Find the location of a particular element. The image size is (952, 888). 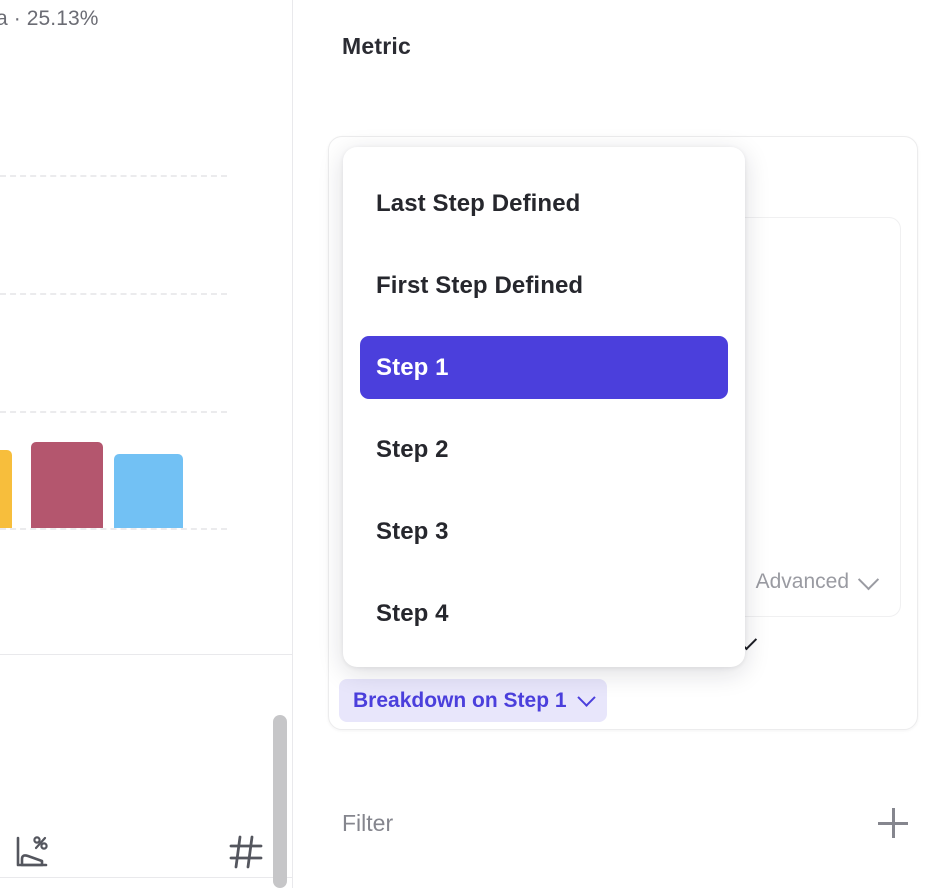

chart-legend: a · 25.13% is located at coordinates (146, 19).